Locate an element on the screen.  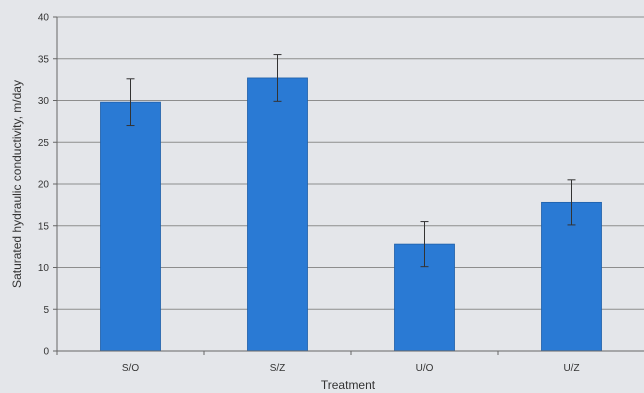
y-tick-label: 10 is located at coordinates (44, 268).